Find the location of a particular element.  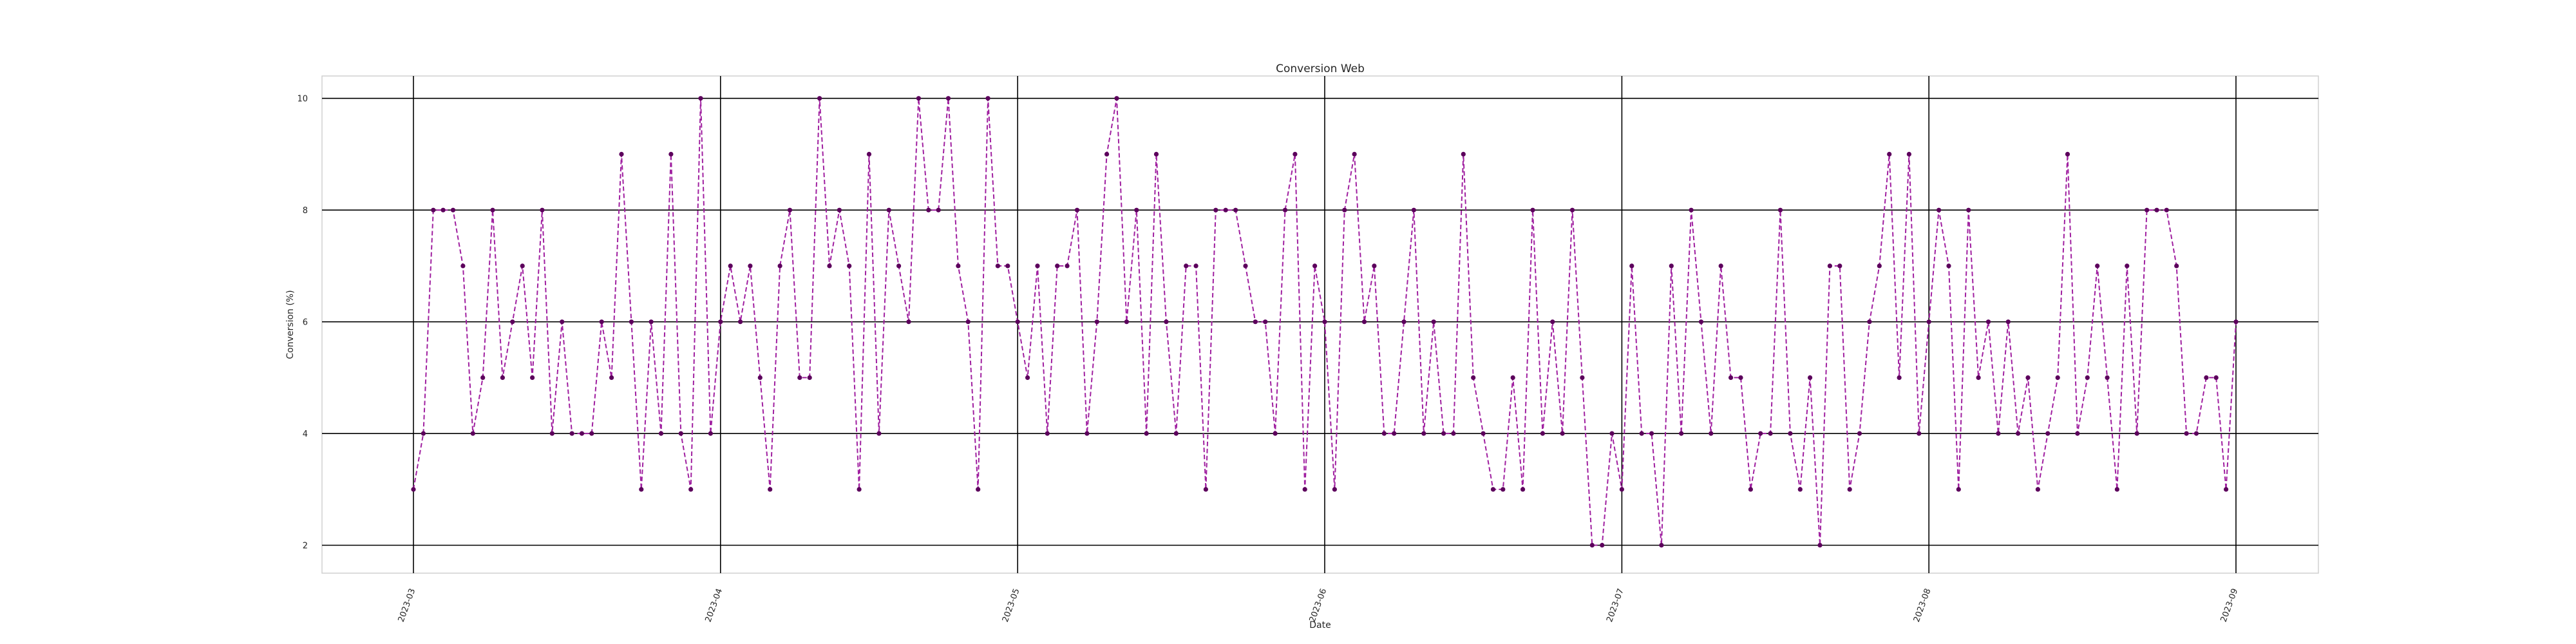

y-tick-label: 8 is located at coordinates (305, 211).